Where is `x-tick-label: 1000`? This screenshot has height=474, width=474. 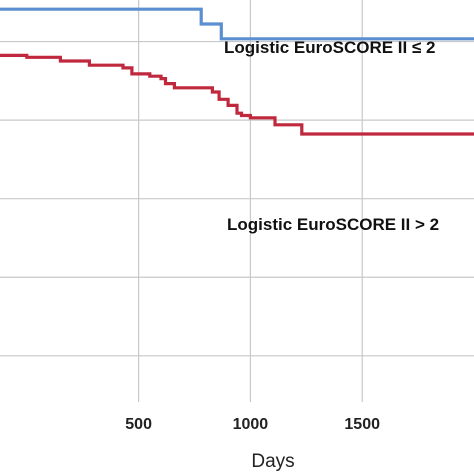
x-tick-label: 1000 is located at coordinates (251, 424).